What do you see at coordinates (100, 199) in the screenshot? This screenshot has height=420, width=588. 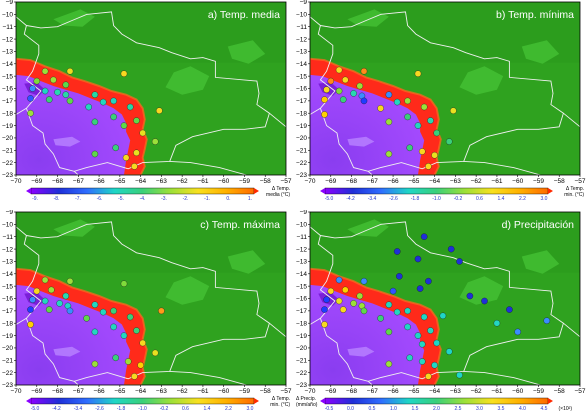 I see `colorbar-tick-label: -6.` at bounding box center [100, 199].